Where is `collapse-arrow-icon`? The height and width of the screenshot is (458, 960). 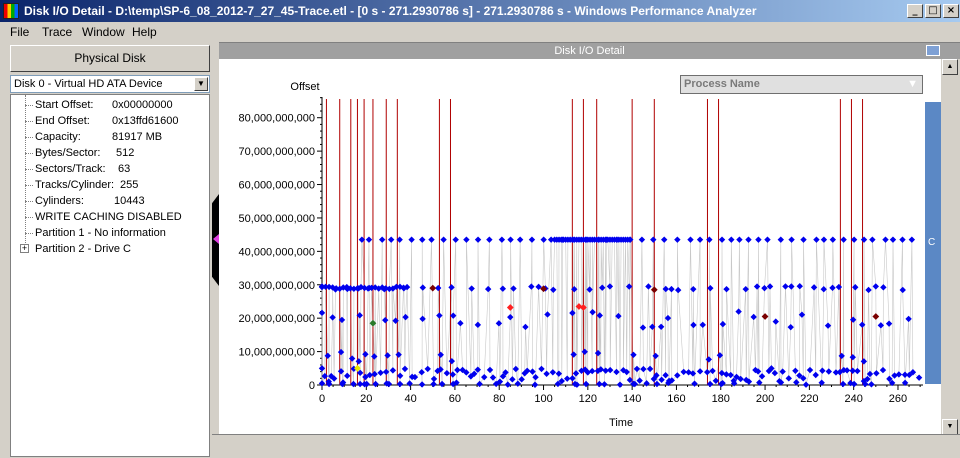
collapse-arrow-icon is located at coordinates (216, 239).